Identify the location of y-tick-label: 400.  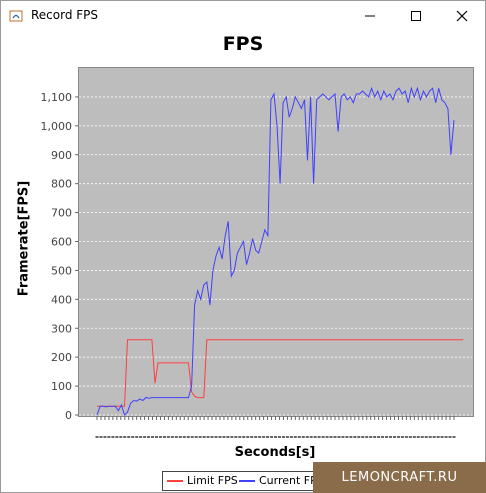
(61, 299).